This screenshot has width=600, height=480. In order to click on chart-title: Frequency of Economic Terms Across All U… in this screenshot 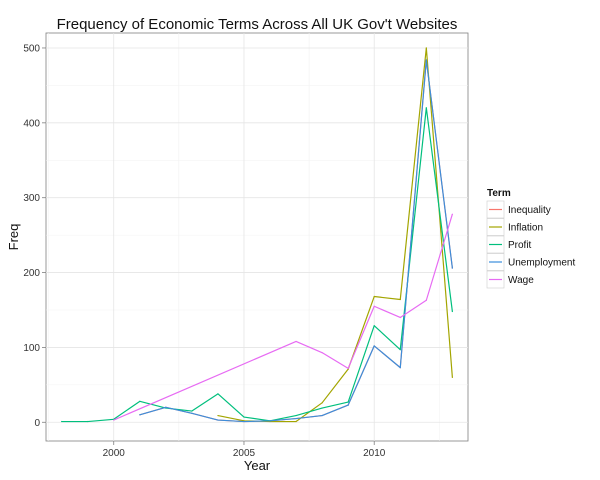, I will do `click(257, 24)`.